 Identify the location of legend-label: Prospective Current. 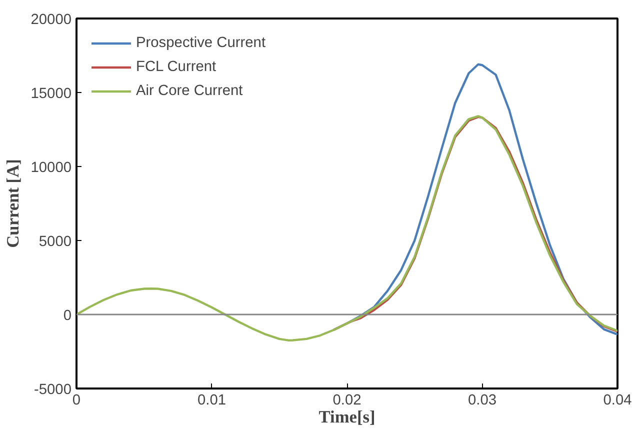
(201, 43).